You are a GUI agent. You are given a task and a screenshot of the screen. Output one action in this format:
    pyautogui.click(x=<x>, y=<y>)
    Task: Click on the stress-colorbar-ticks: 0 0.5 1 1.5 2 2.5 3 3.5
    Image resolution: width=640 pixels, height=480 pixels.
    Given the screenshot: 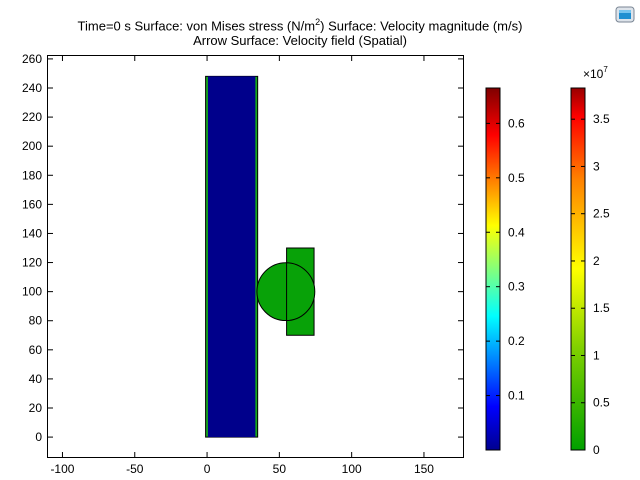 What is the action you would take?
    pyautogui.click(x=590, y=284)
    